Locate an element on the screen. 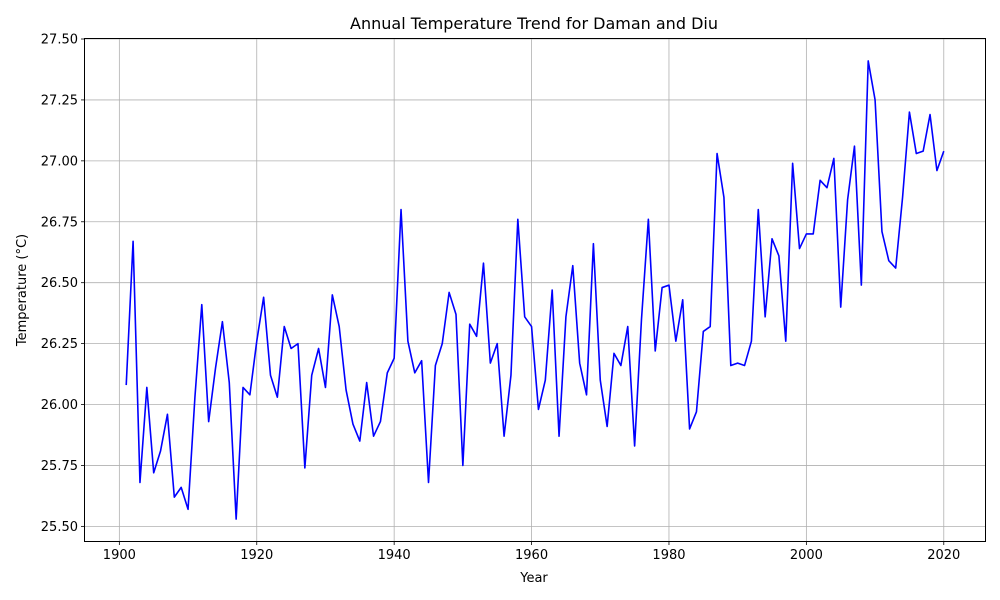 The height and width of the screenshot is (600, 1000). x-axis-ticks: 1900 1920 1940 1960 1980 2000 2020 is located at coordinates (531, 552).